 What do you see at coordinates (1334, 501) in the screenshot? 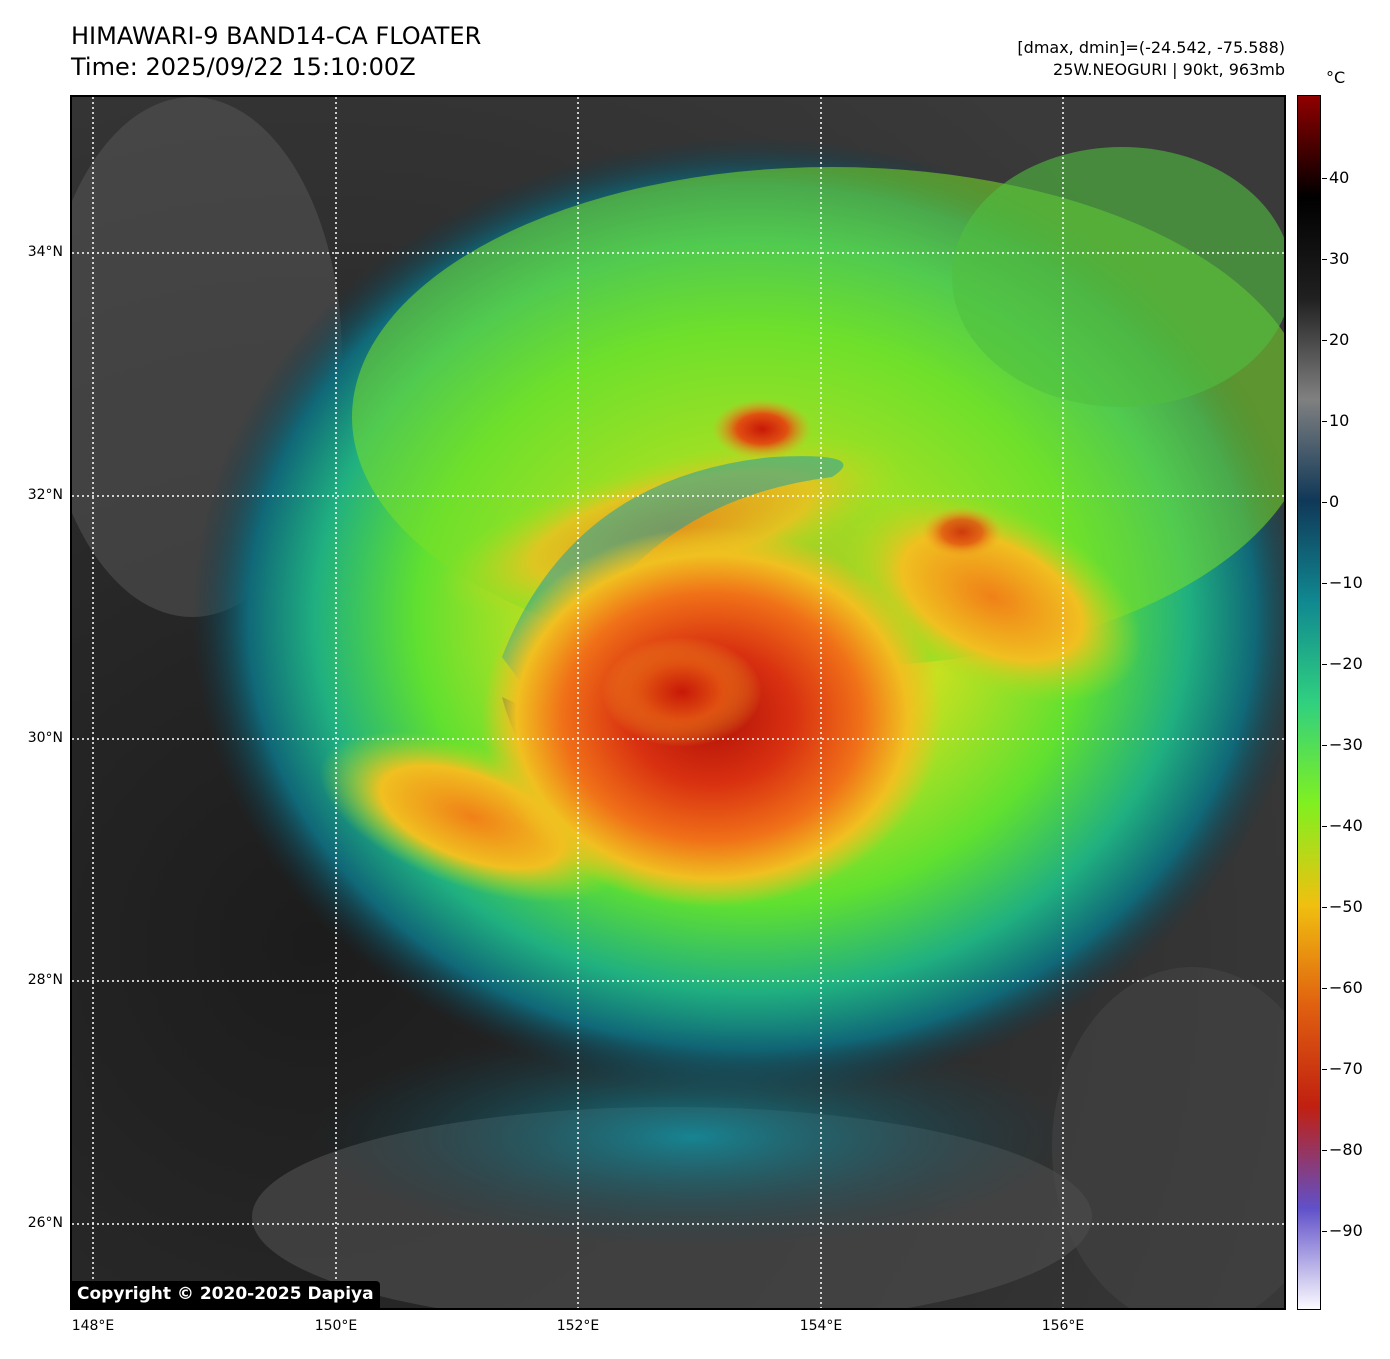
I see `colorbar-tick-label: 0` at bounding box center [1334, 501].